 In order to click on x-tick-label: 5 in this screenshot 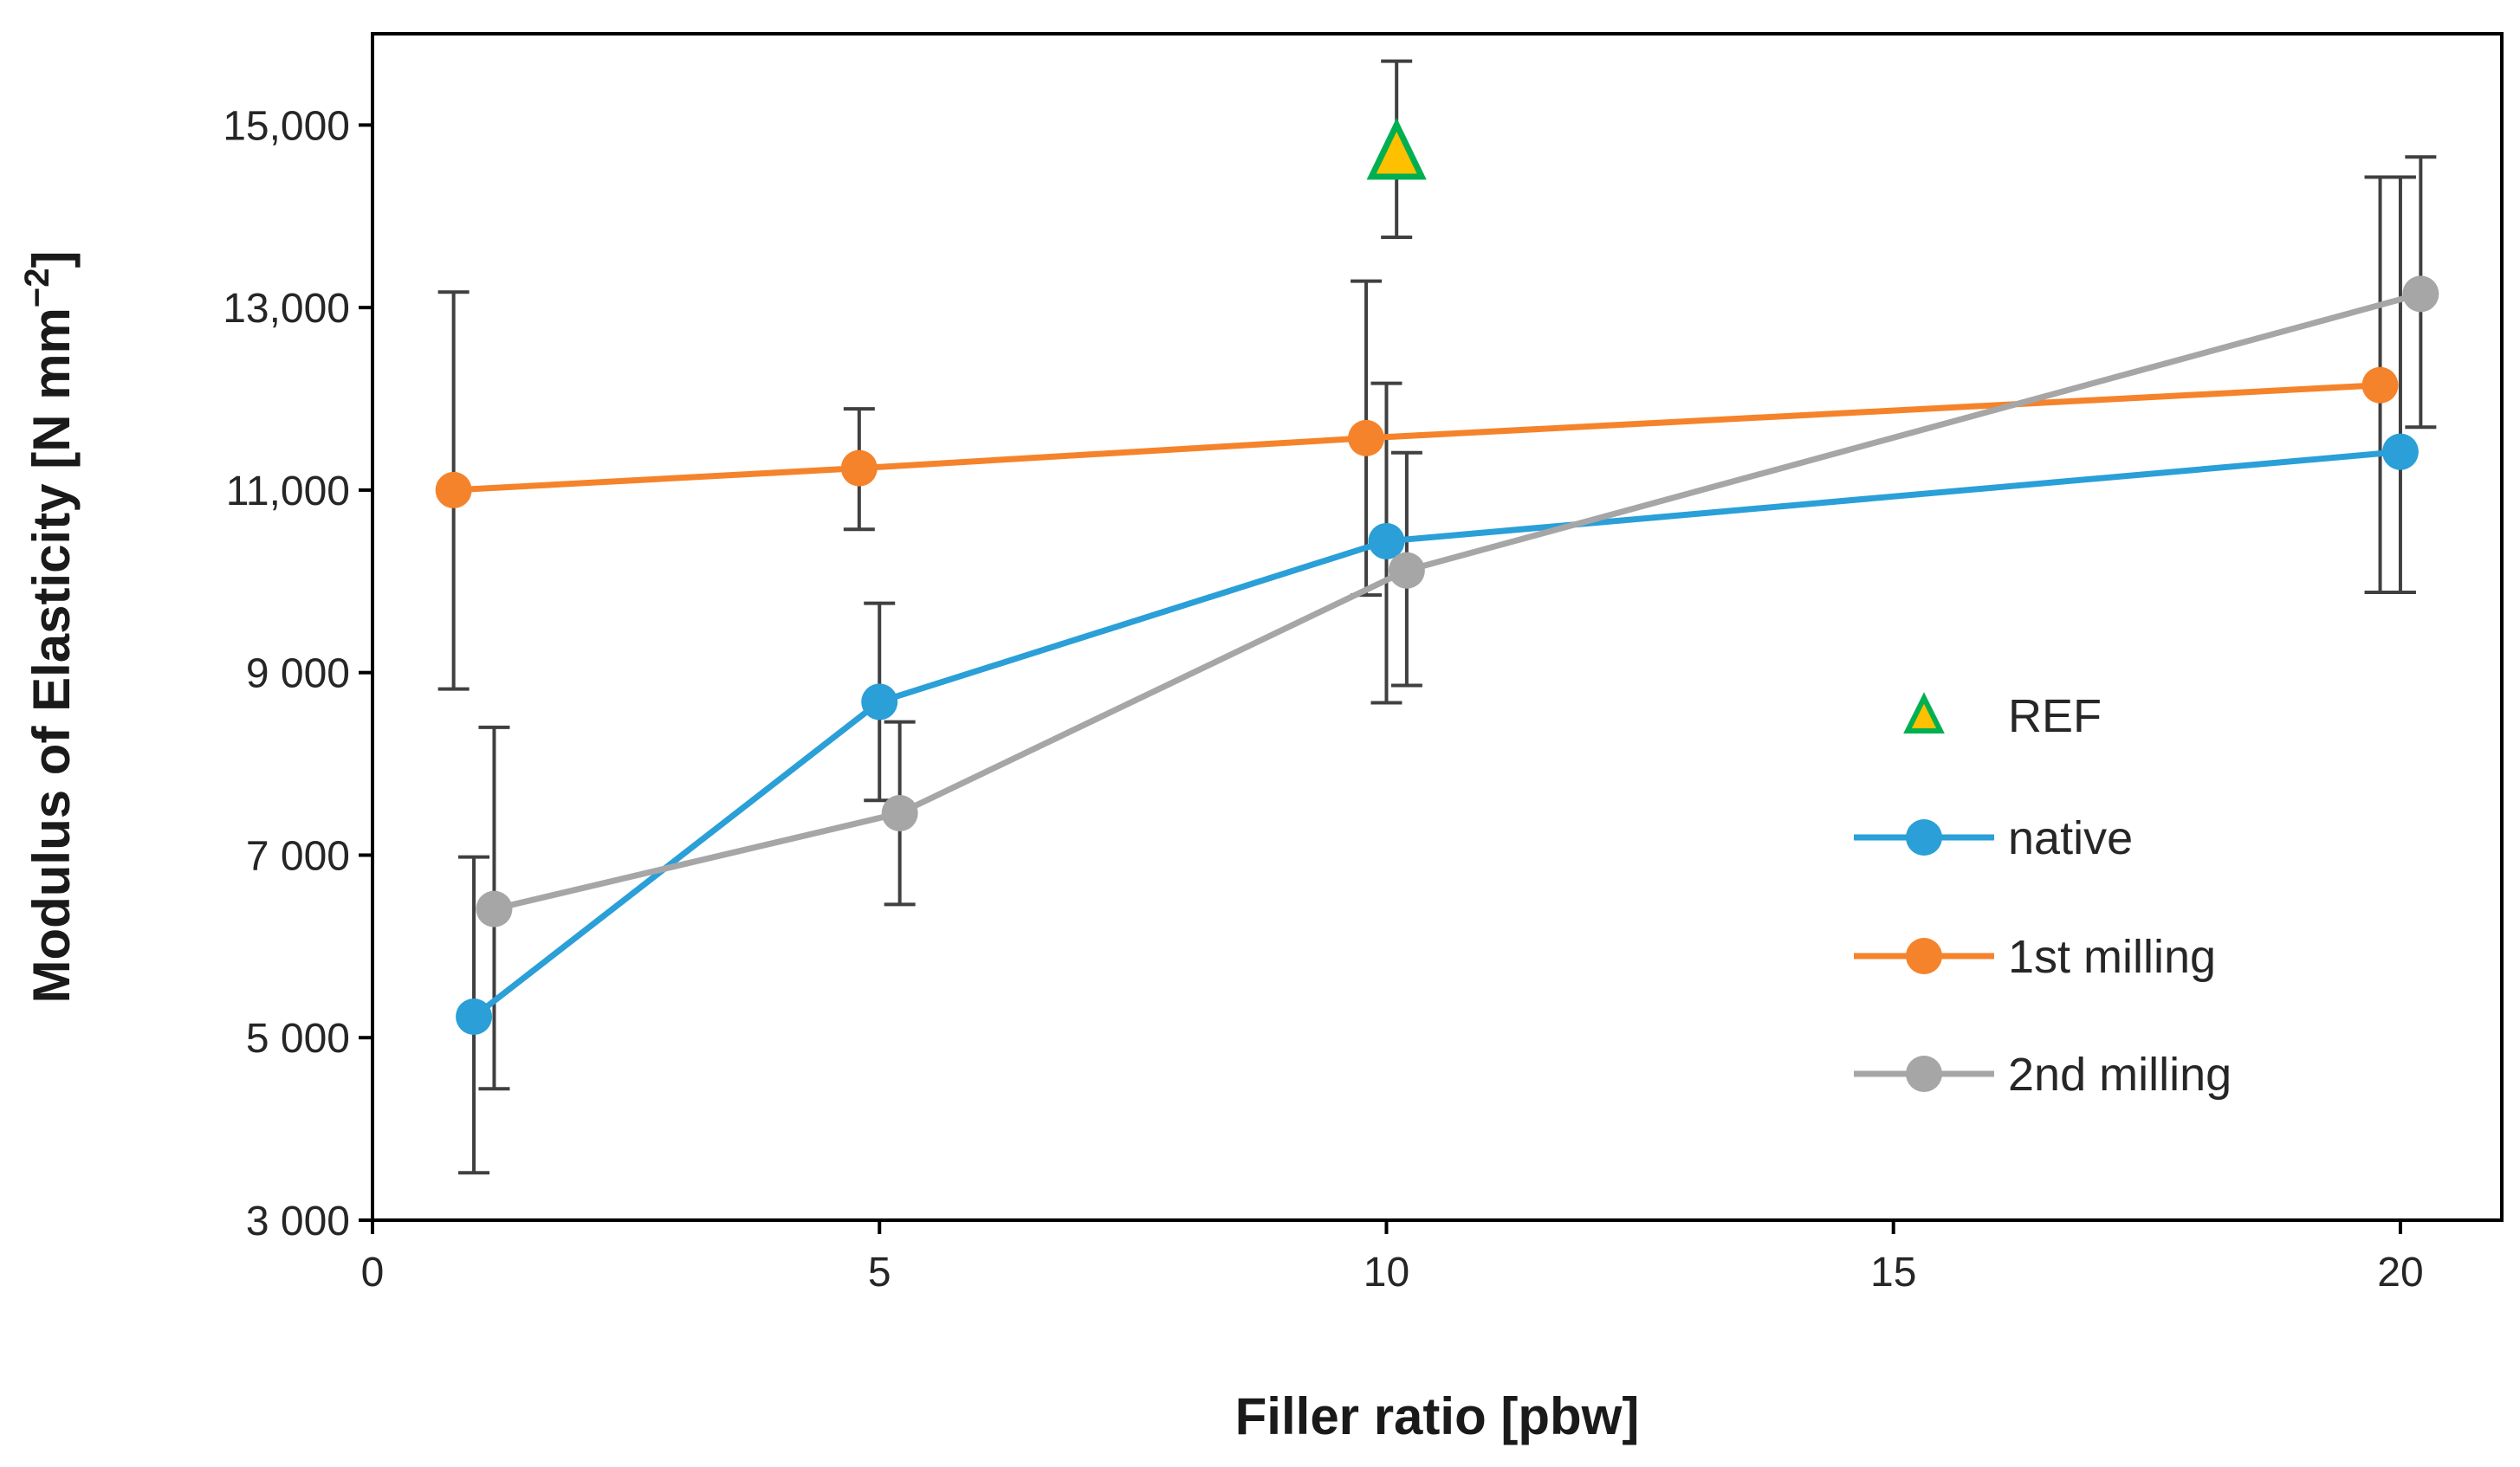, I will do `click(879, 1273)`.